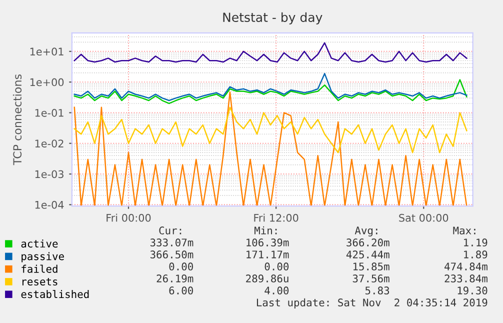 This screenshot has height=323, width=503. I want to click on text: Avg:, so click(366, 231).